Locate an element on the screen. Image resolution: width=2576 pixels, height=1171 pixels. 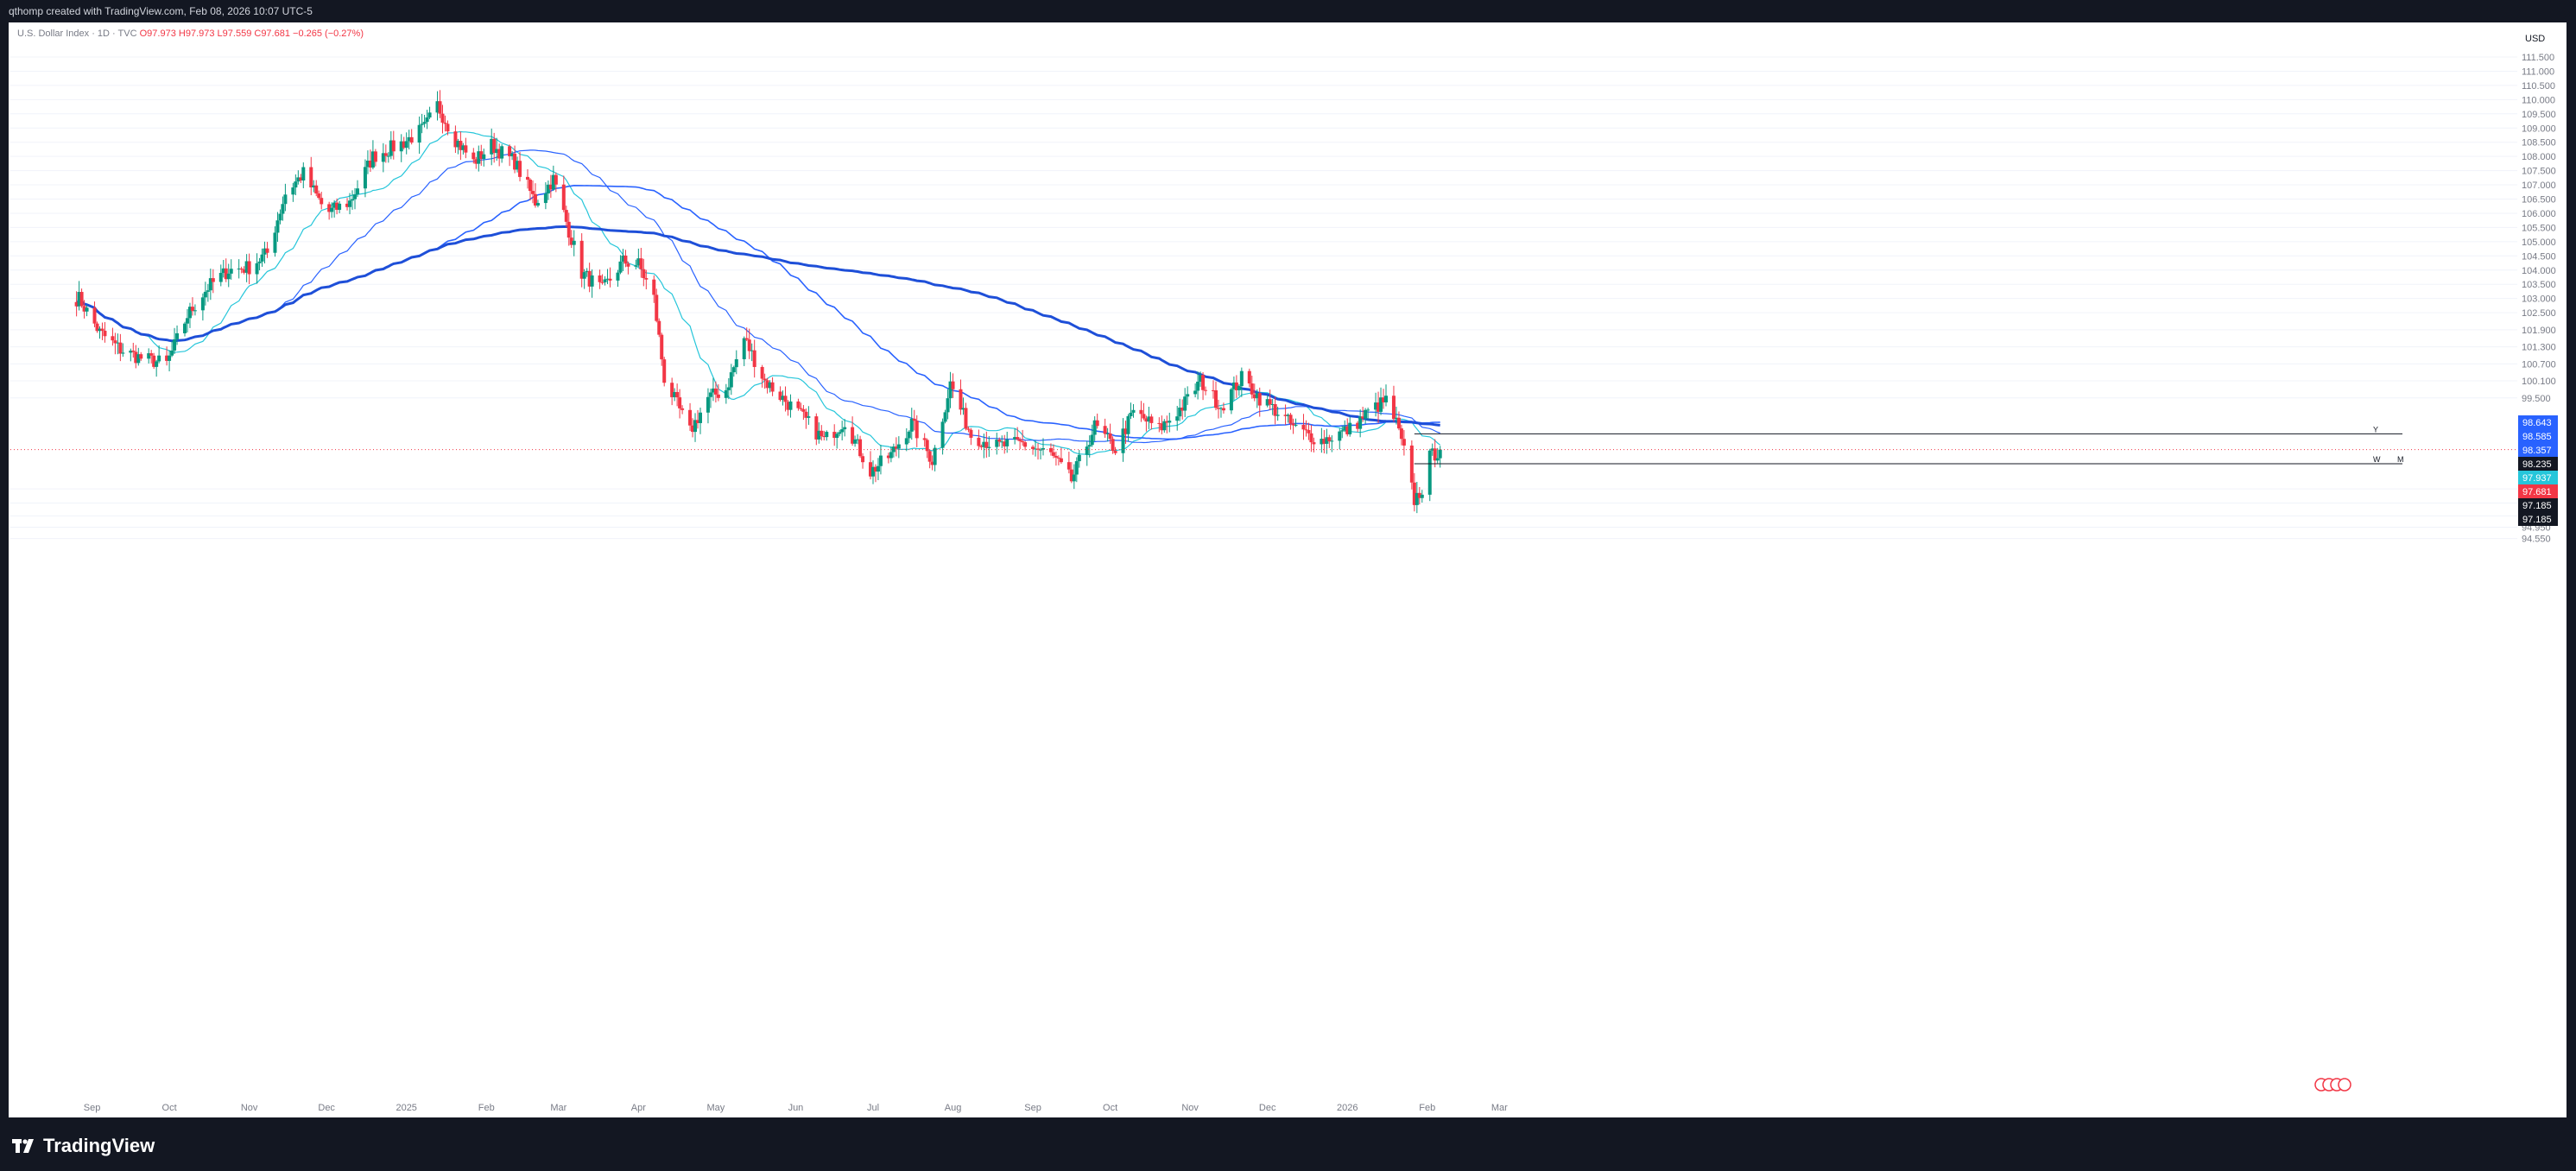
time-axis-label: Nov is located at coordinates (249, 1108).